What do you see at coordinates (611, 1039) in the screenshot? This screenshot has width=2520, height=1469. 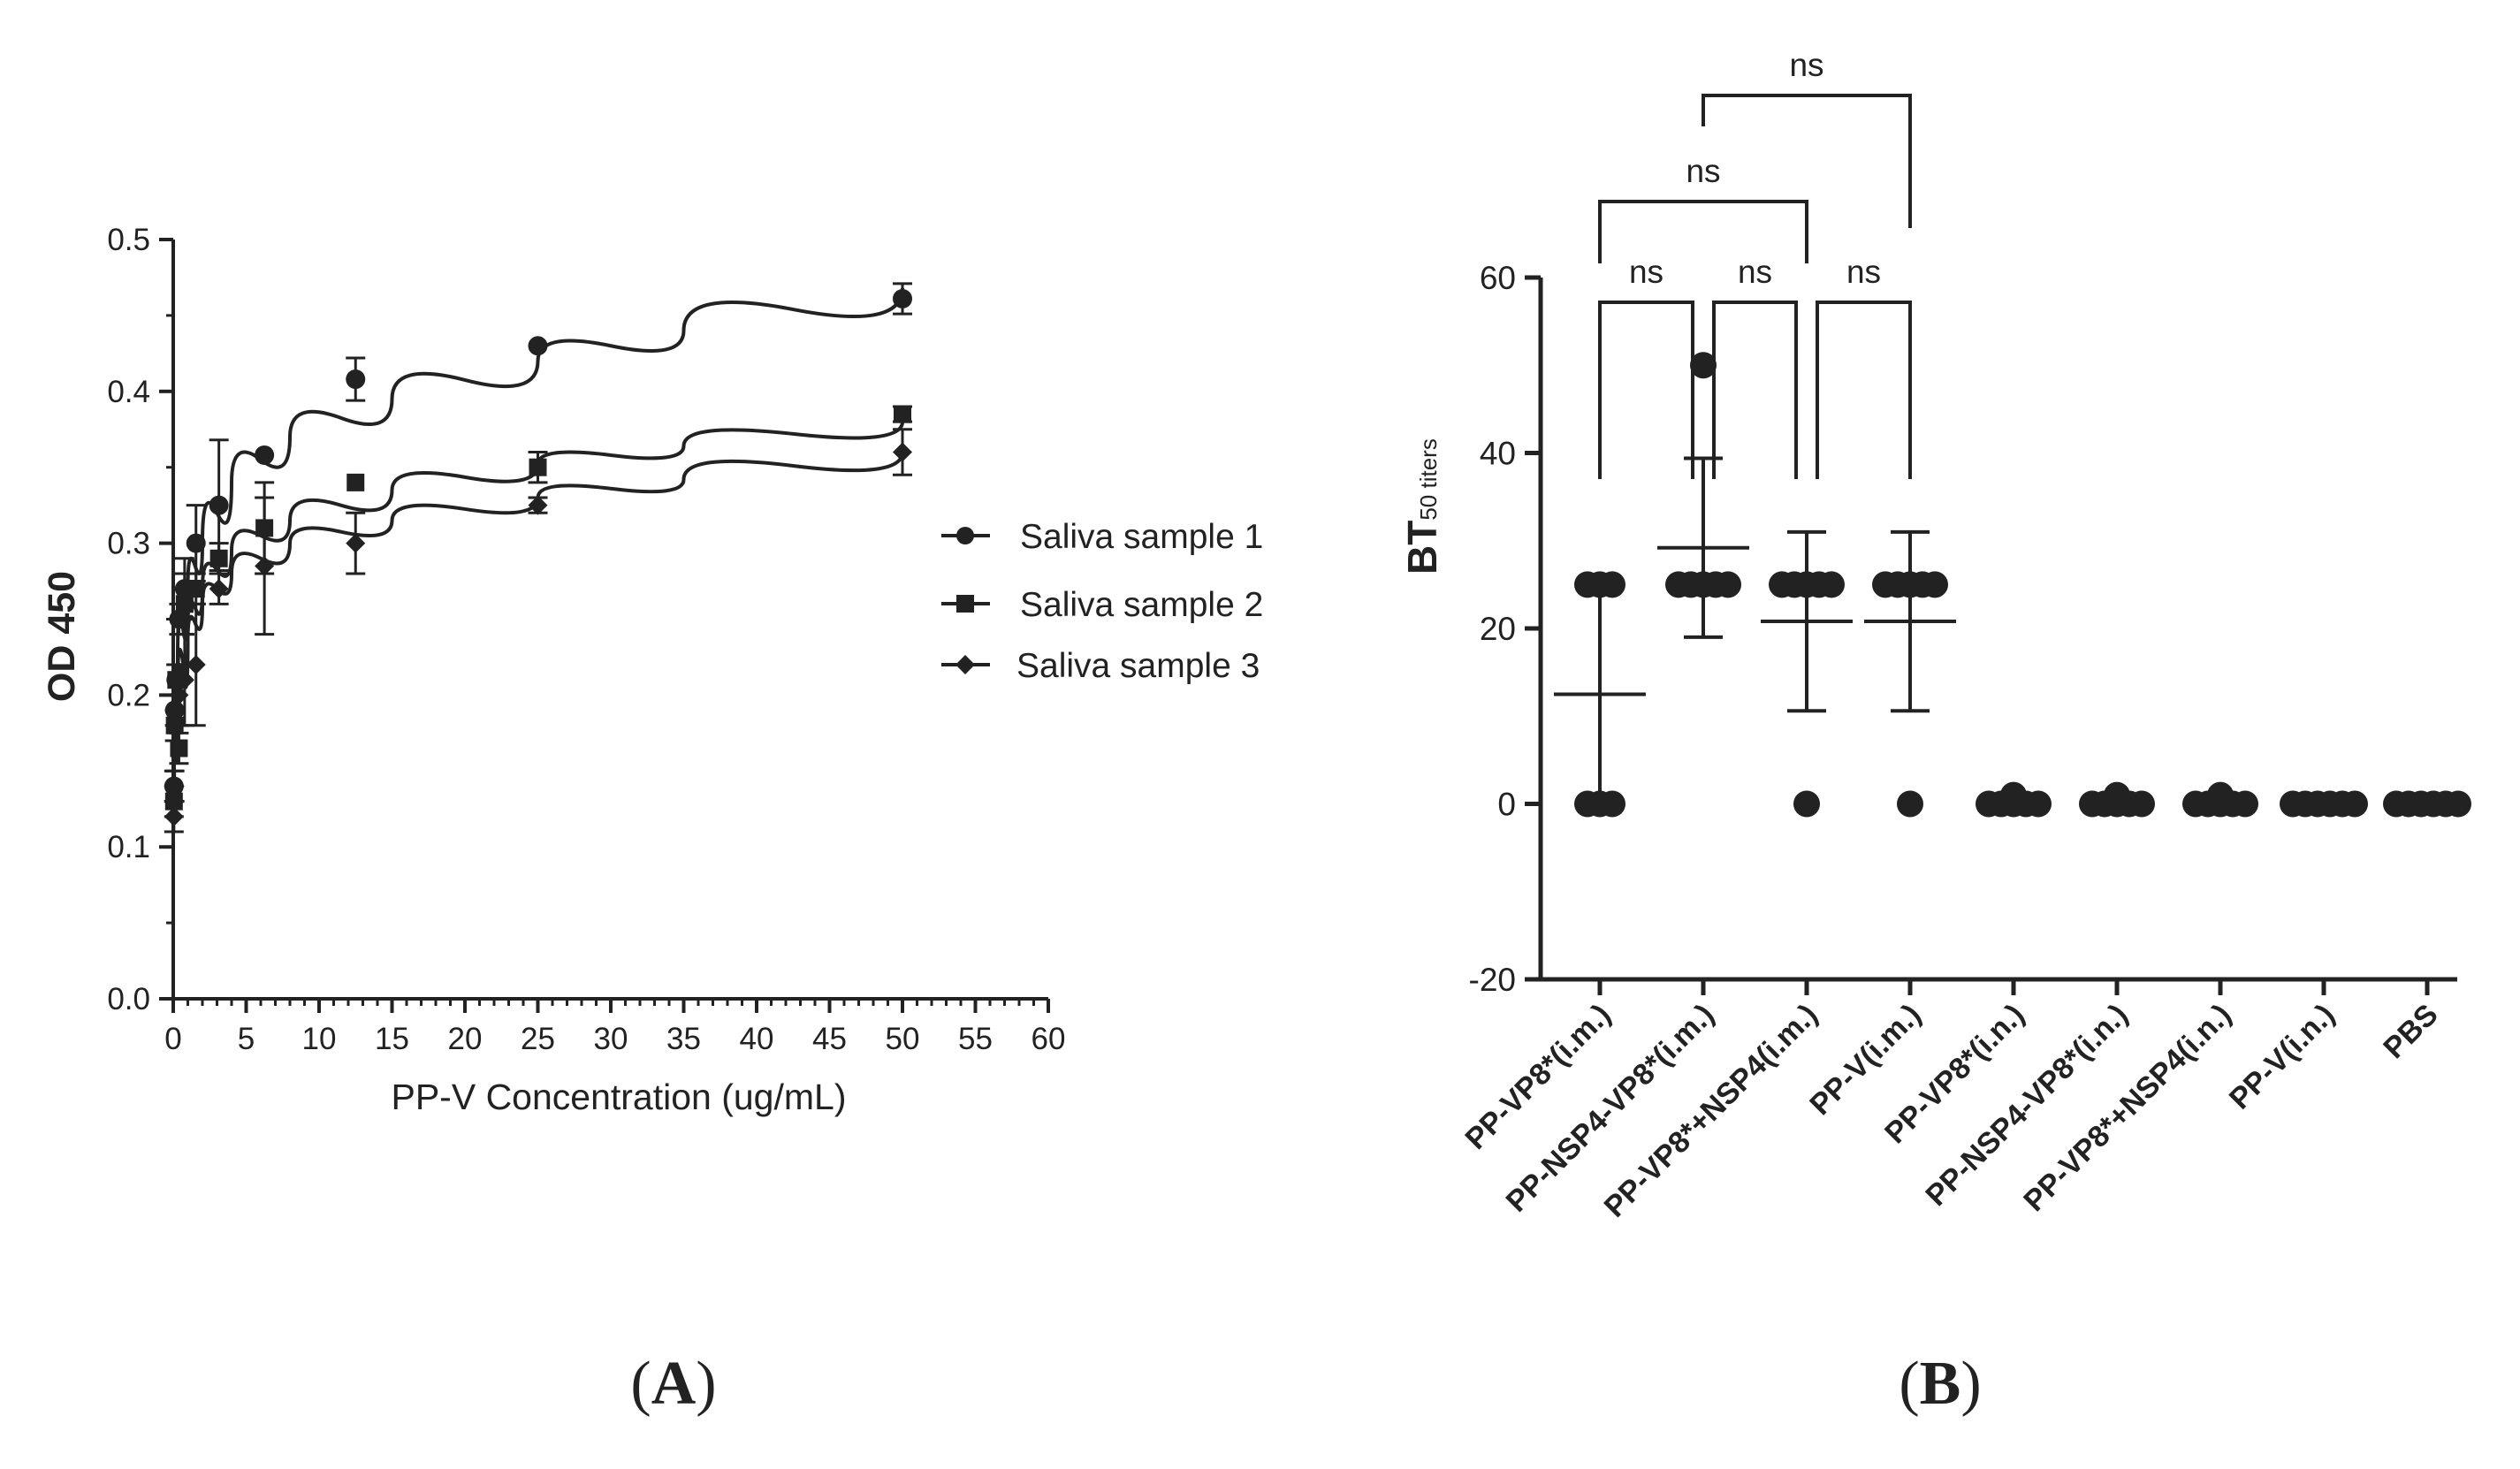 I see `panel-a-x-tick-label: 30` at bounding box center [611, 1039].